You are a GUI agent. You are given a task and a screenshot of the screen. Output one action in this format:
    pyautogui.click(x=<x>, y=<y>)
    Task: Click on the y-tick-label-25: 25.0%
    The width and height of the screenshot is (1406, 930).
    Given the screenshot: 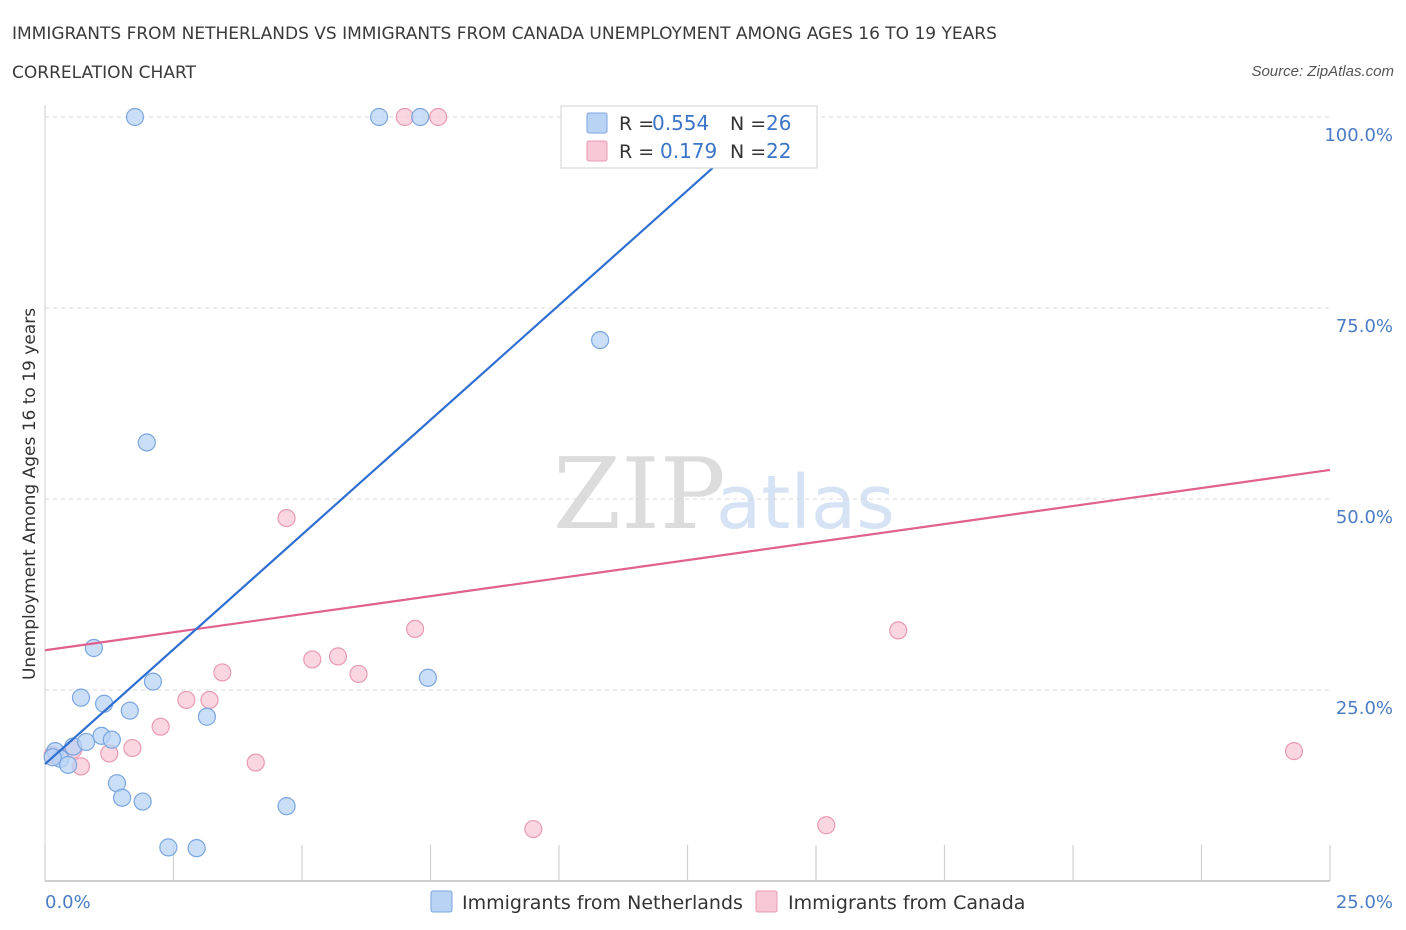 What is the action you would take?
    pyautogui.click(x=1364, y=708)
    